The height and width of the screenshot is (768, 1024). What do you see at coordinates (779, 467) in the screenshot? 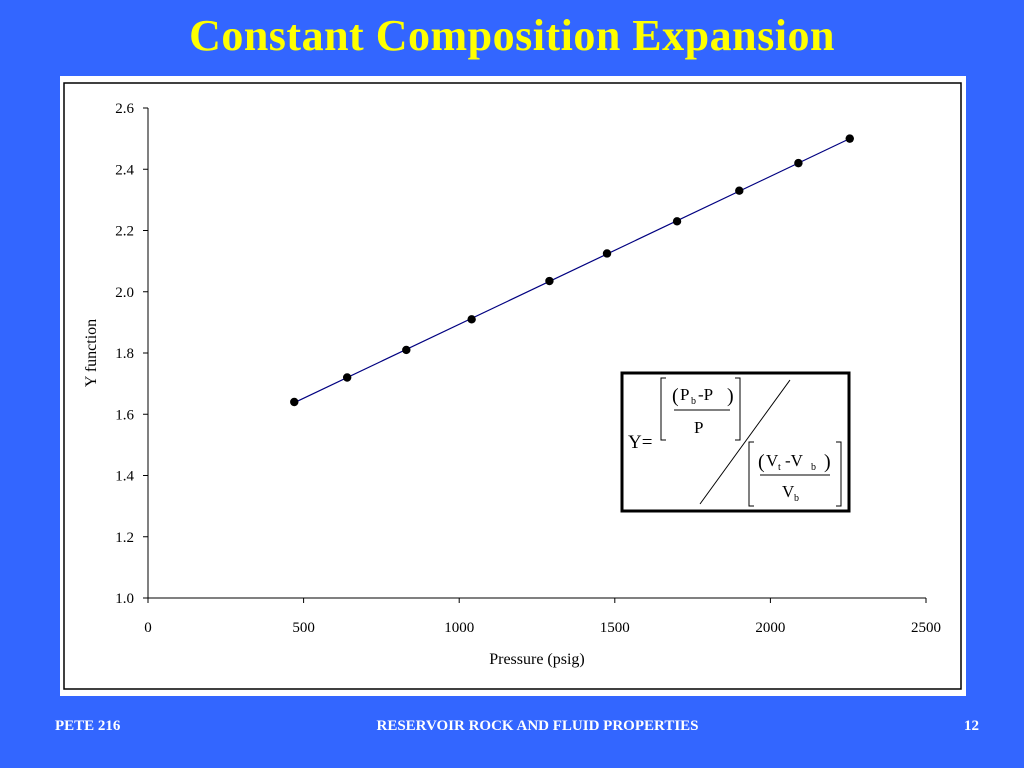
I see `equation-den-subscript-1: t` at bounding box center [779, 467].